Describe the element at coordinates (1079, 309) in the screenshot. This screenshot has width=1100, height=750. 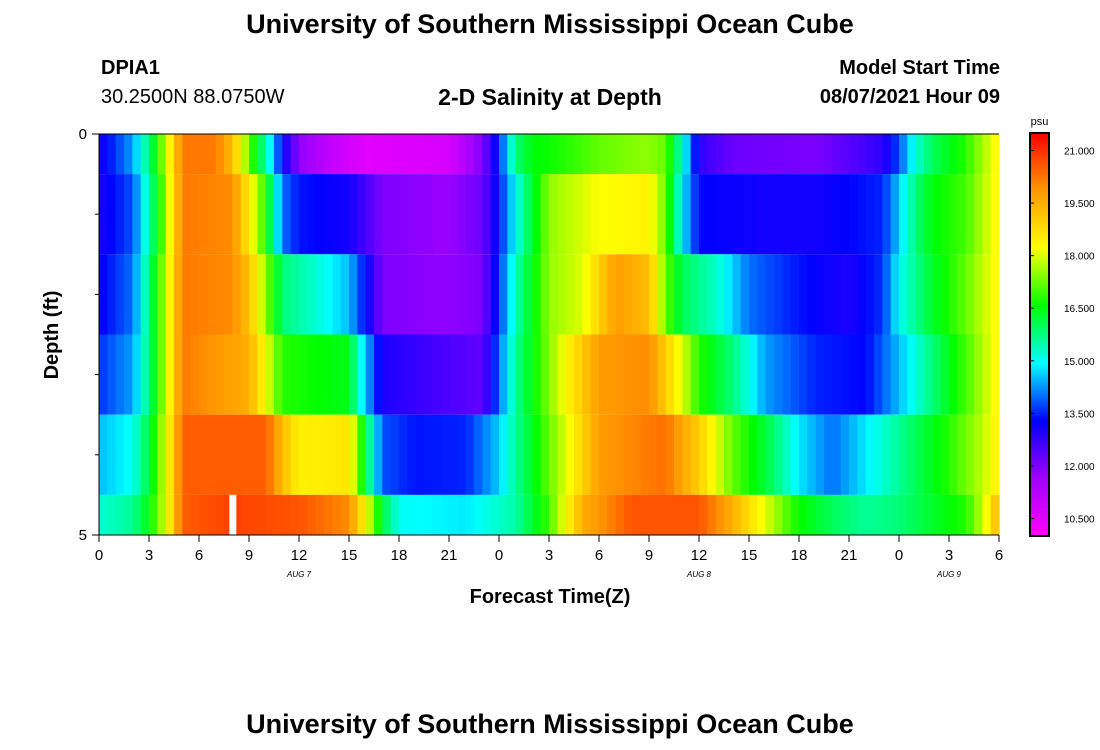
I see `colorbar-tick-label: 16.500` at that location.